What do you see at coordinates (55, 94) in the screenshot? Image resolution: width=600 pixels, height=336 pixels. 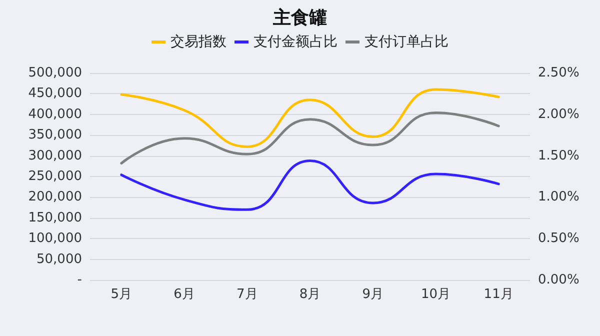 I see `y-tick-label: 450,000` at bounding box center [55, 94].